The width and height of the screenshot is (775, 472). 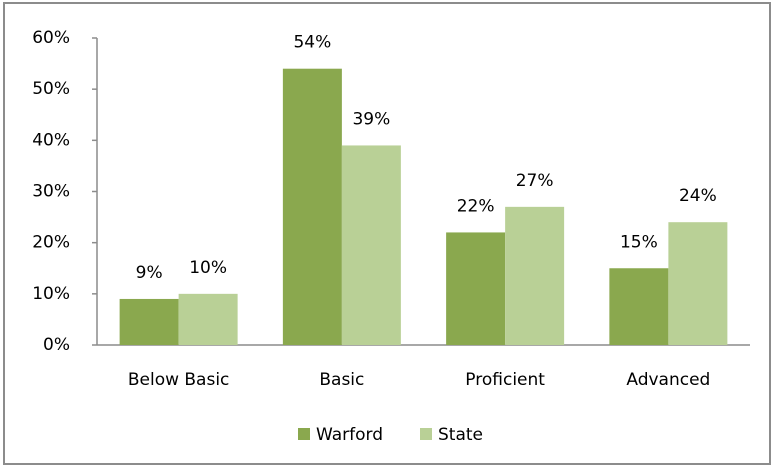 What do you see at coordinates (51, 89) in the screenshot?
I see `y-tick-label: 50%` at bounding box center [51, 89].